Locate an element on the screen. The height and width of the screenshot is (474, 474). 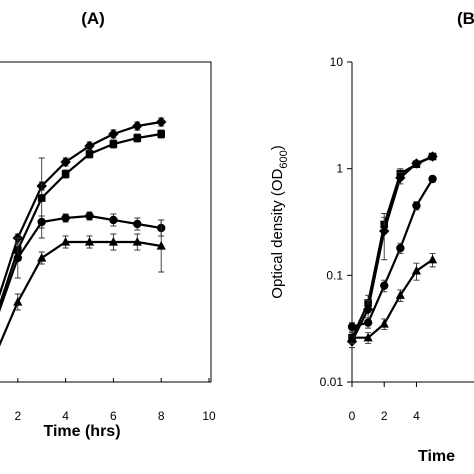
panel-b-label: (B is located at coordinates (465, 18).